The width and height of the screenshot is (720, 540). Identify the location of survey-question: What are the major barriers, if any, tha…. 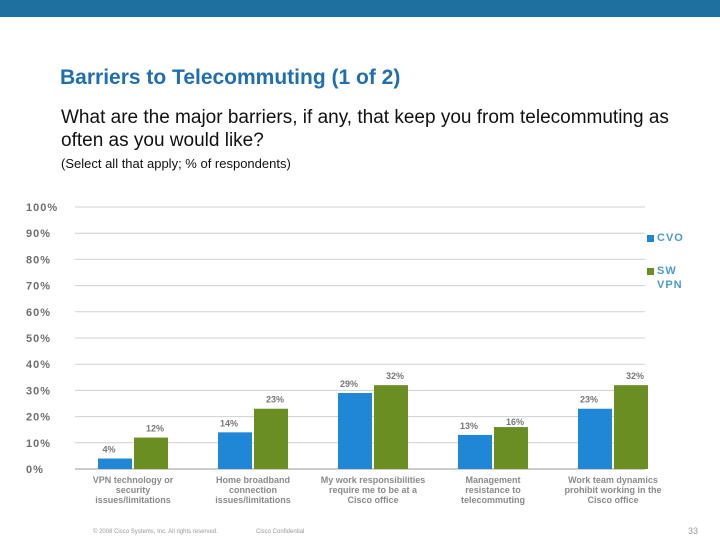
(365, 129).